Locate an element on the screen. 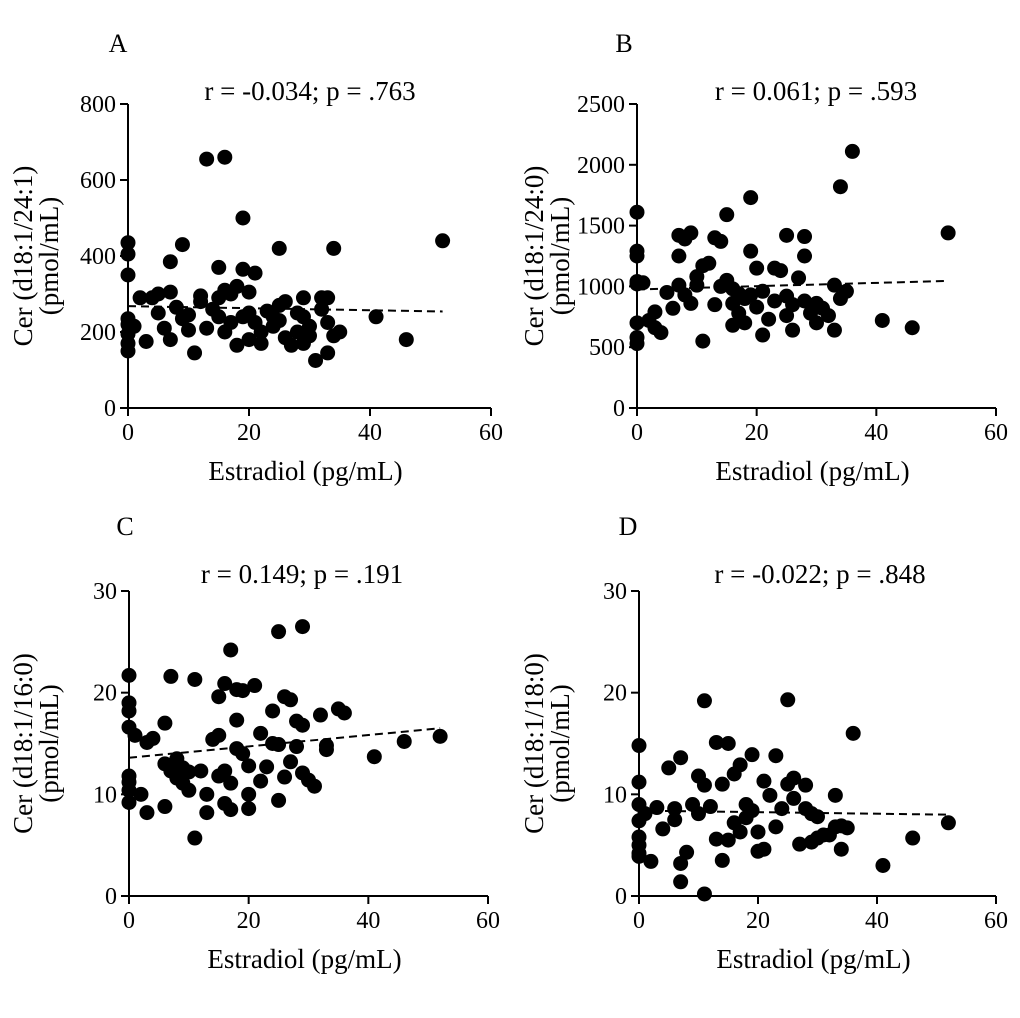 This screenshot has height=1018, width=1020. y-tick-label: 200 is located at coordinates (98, 333).